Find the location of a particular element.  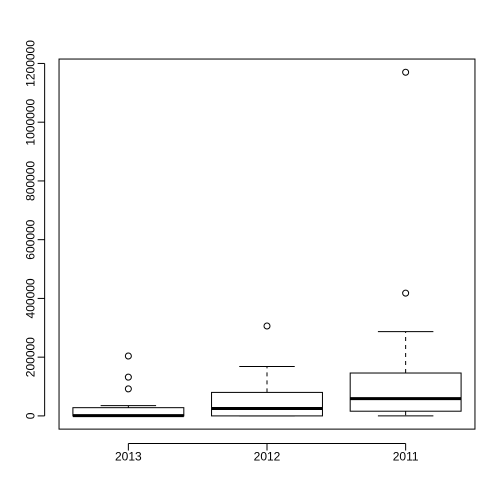

y-tick-label: 400000 is located at coordinates (31, 298).